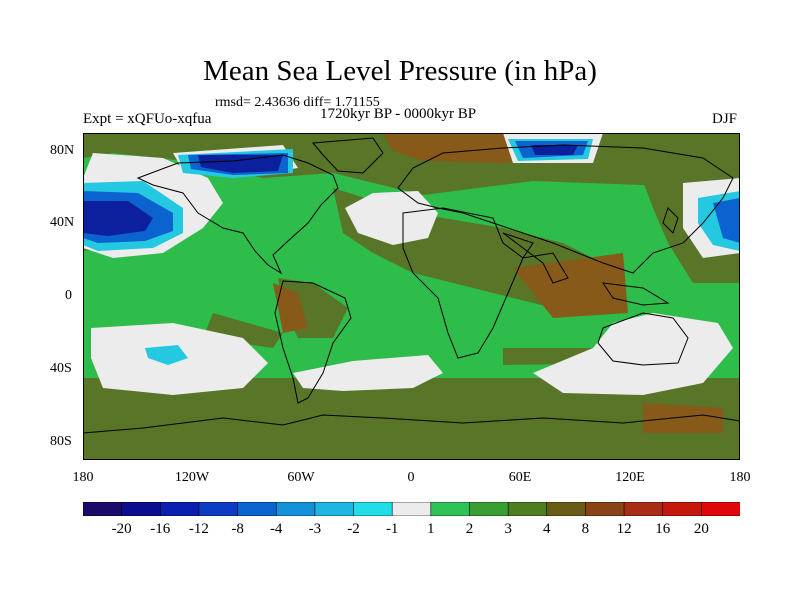 This screenshot has height=600, width=800. What do you see at coordinates (508, 529) in the screenshot?
I see `colorbar-label: 3` at bounding box center [508, 529].